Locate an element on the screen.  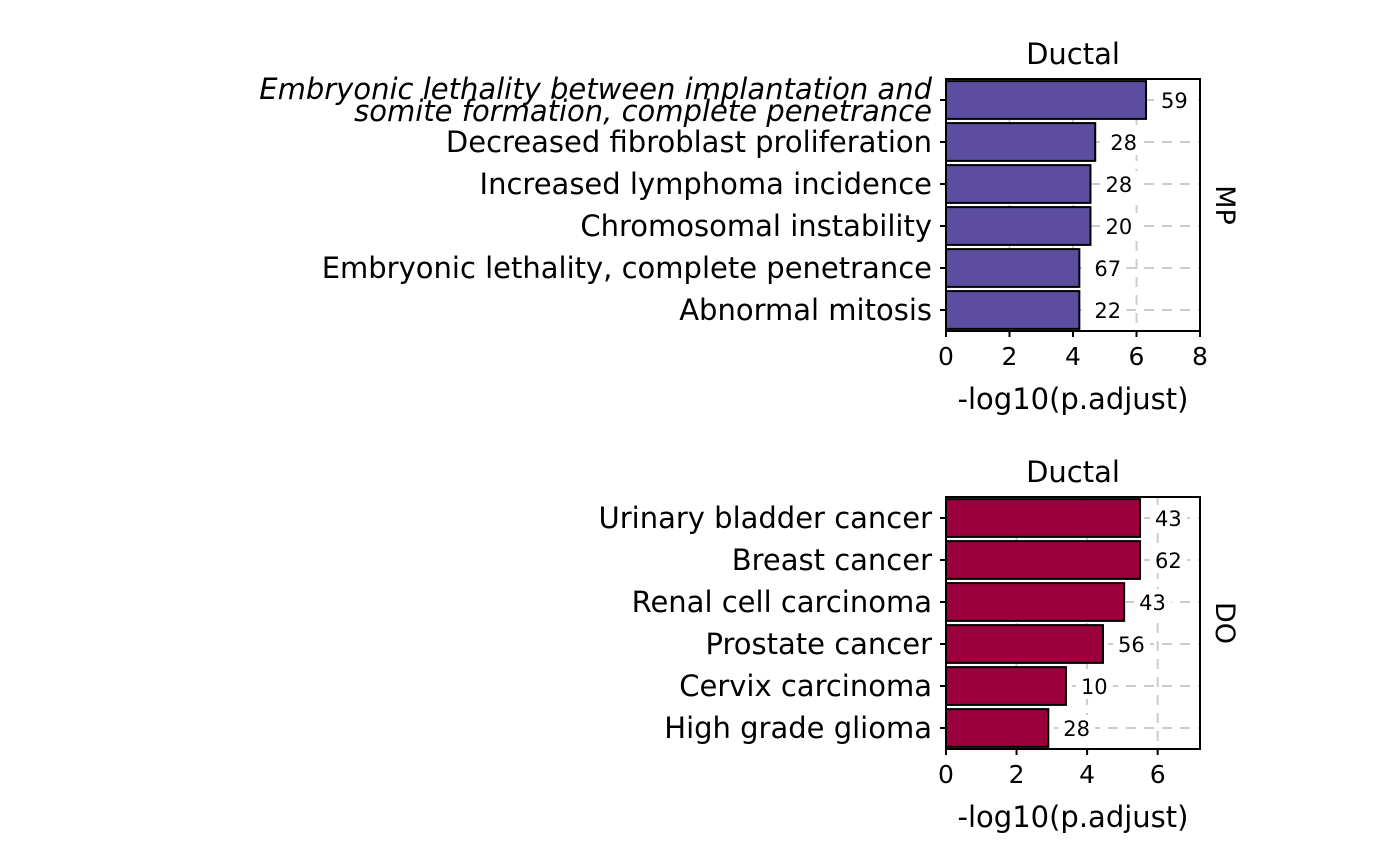
category-label: Embryonic lethality, complete penetrance is located at coordinates (627, 268).